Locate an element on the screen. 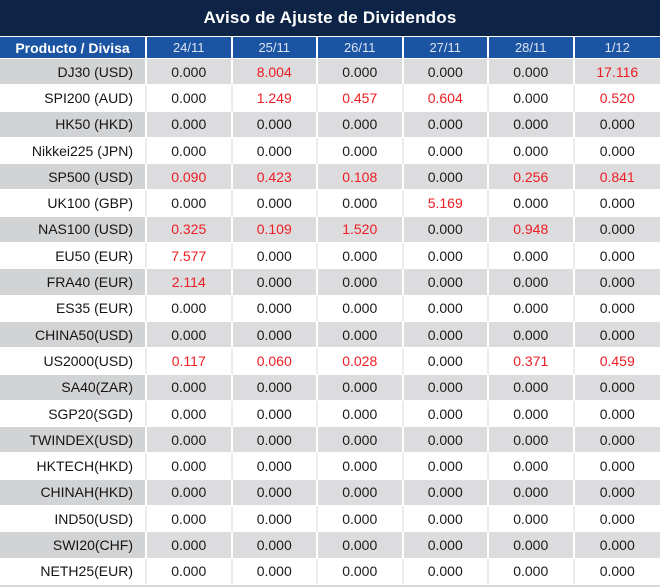 The height and width of the screenshot is (587, 660). value-cell: 0.109 is located at coordinates (275, 230).